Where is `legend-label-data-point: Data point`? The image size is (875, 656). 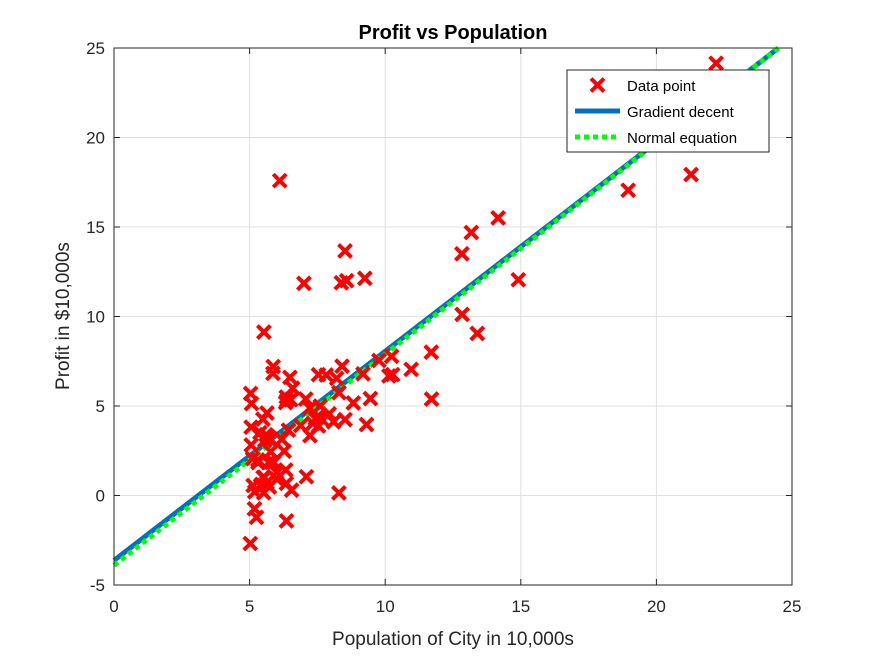
legend-label-data-point: Data point is located at coordinates (661, 86).